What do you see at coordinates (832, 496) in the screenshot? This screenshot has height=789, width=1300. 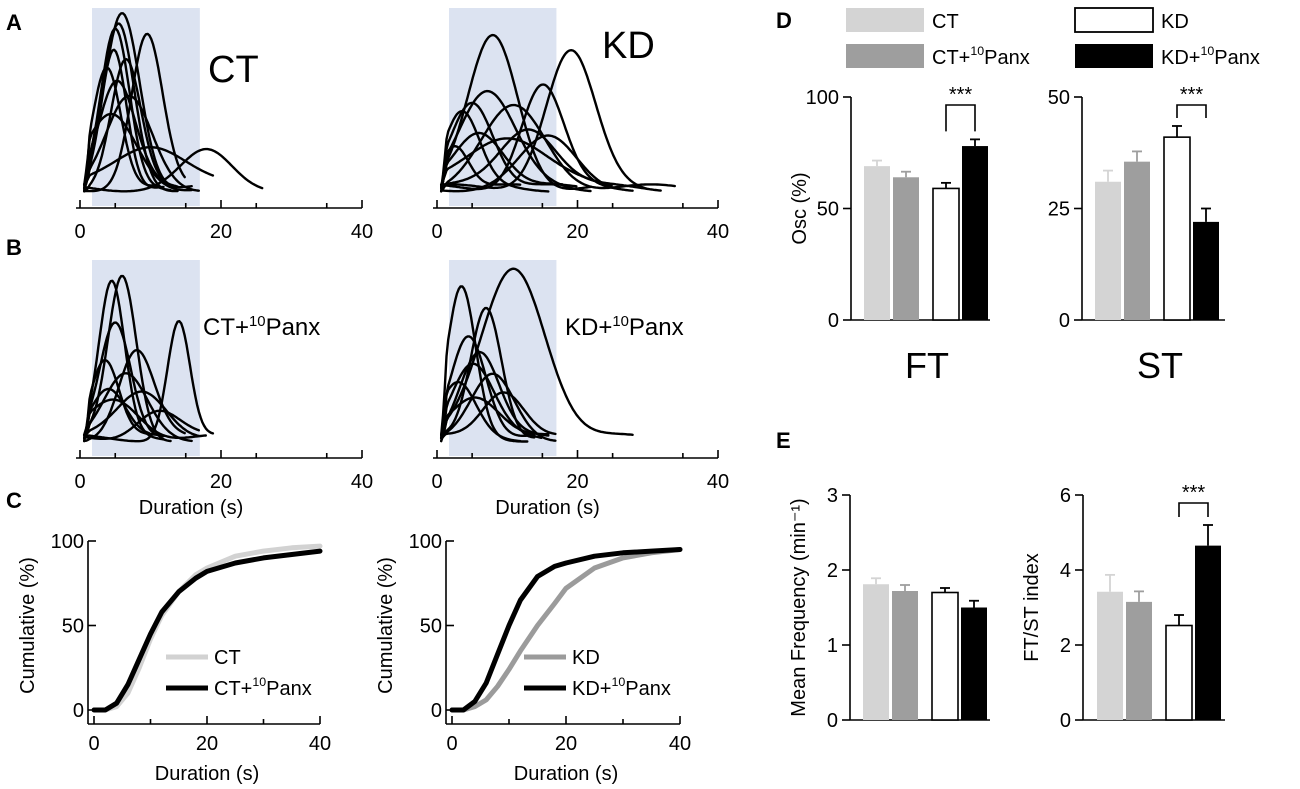 I see `y-tick-label: 3` at bounding box center [832, 496].